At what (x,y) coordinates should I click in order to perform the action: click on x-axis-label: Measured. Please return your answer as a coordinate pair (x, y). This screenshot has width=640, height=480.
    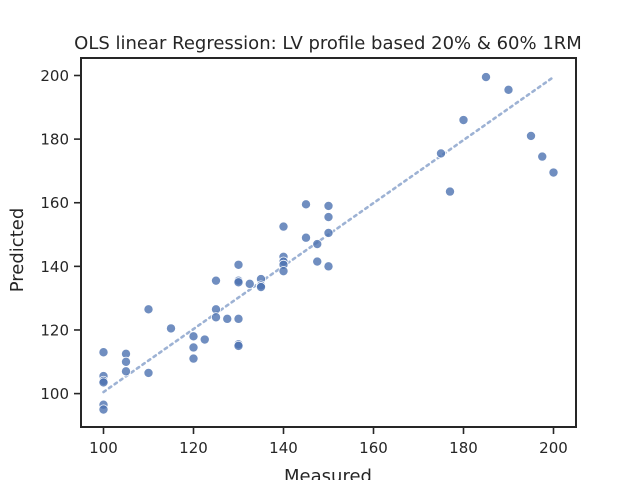
    Looking at the image, I should click on (328, 473).